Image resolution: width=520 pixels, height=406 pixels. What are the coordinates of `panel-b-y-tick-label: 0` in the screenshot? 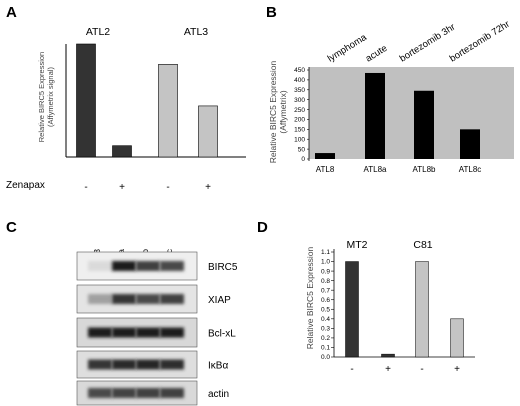 It's located at (303, 159).